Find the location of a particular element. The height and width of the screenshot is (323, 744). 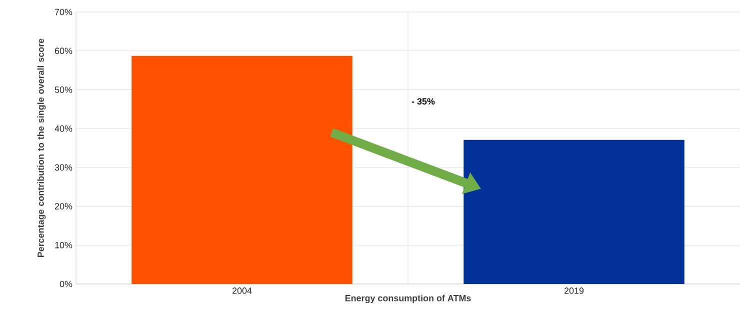

x-tick-label: 2004 is located at coordinates (242, 291).